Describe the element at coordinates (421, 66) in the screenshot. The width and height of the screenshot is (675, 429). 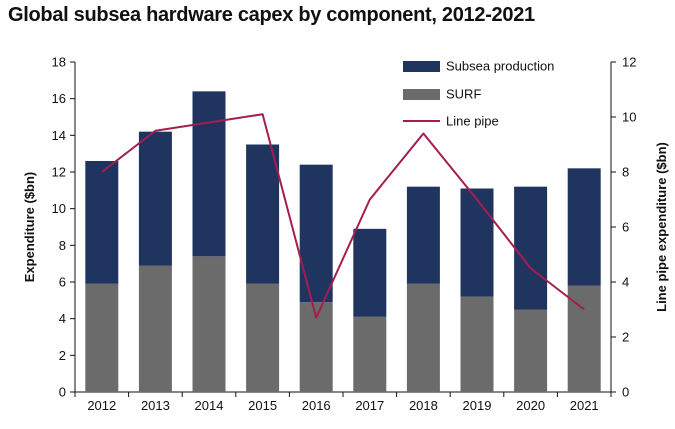
I see `legend-subsea-production-swatch` at that location.